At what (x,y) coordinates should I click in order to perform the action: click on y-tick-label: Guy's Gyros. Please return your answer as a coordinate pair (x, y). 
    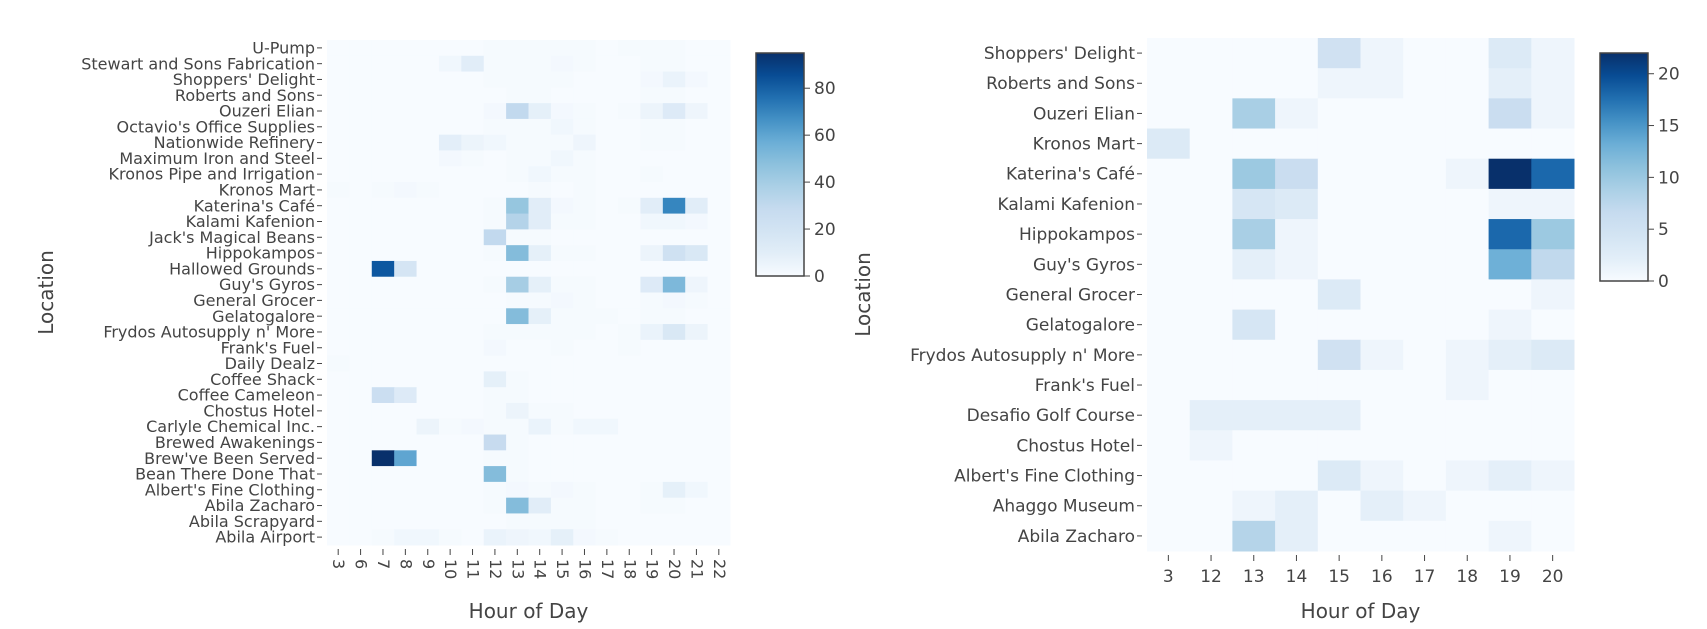
    Looking at the image, I should click on (267, 284).